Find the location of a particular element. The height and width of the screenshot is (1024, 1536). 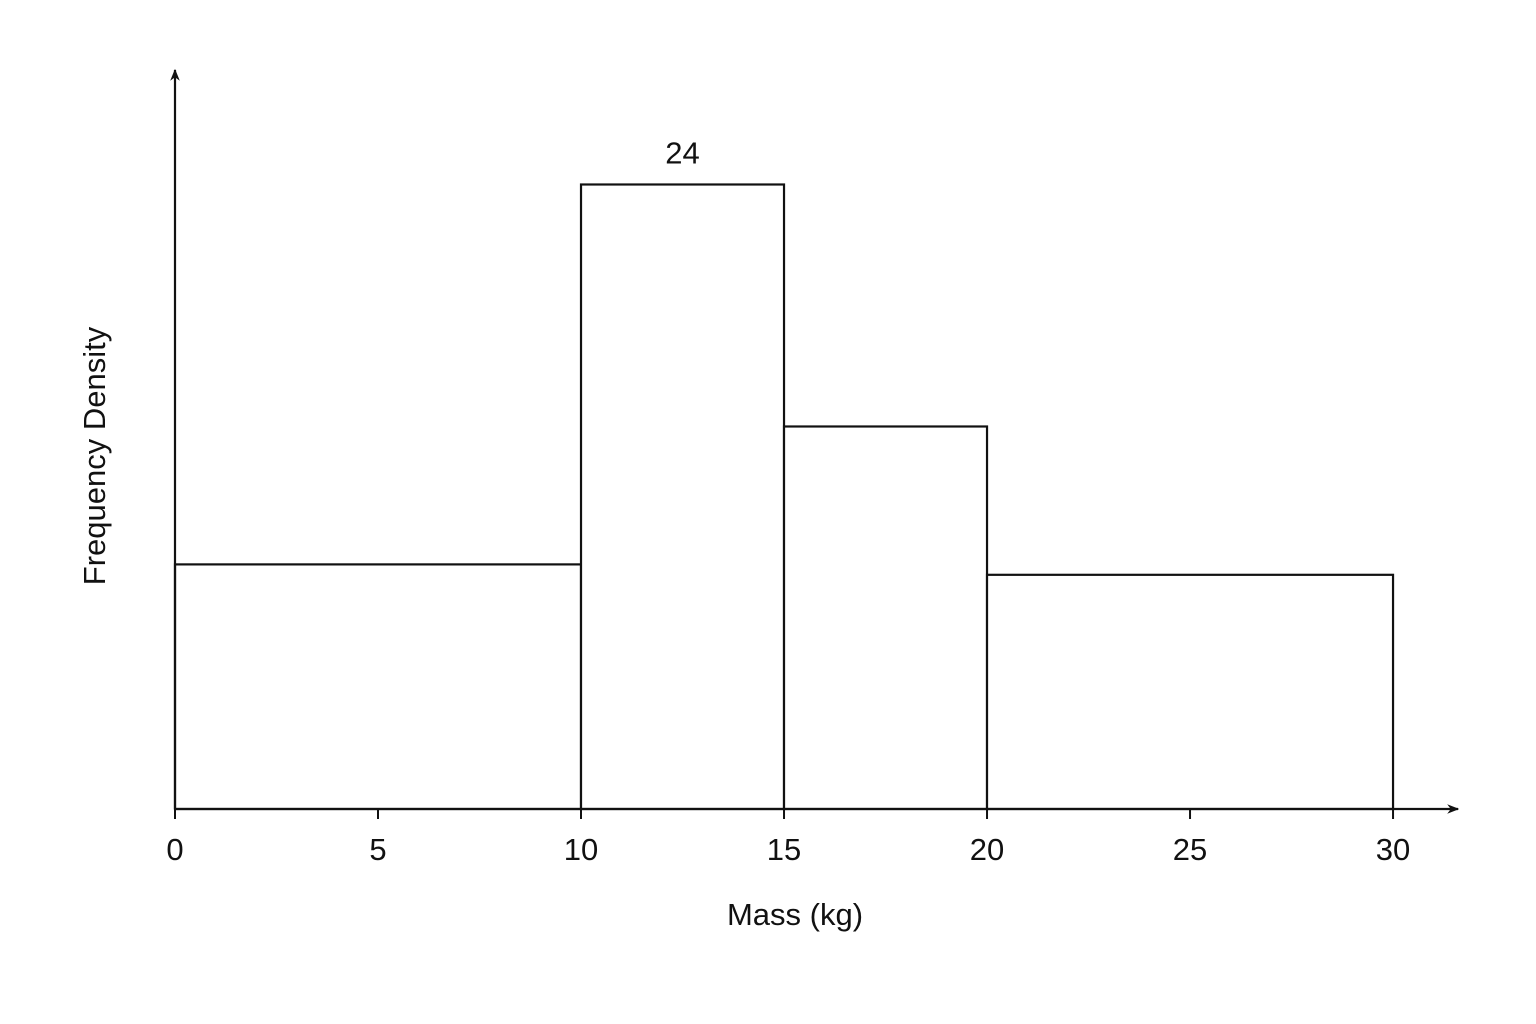

x-axis-label: Mass (kg) is located at coordinates (795, 914).